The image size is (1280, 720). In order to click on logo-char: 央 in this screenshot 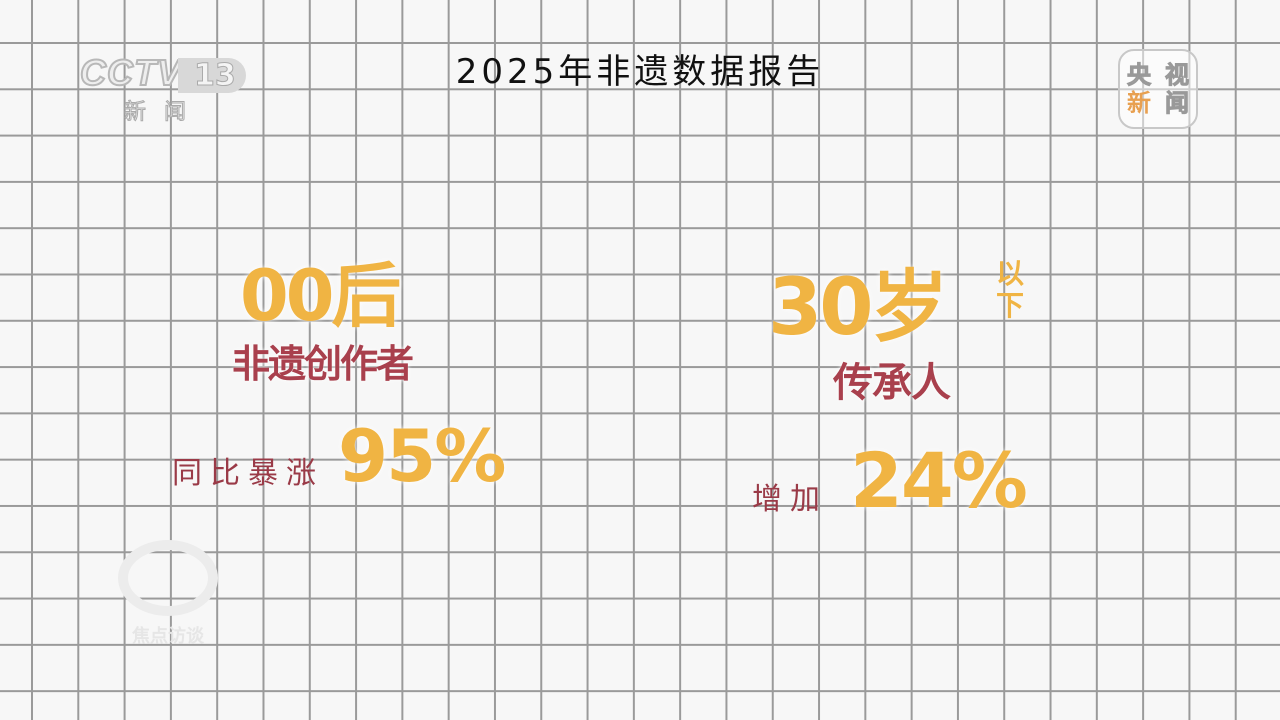, I will do `click(1139, 75)`.